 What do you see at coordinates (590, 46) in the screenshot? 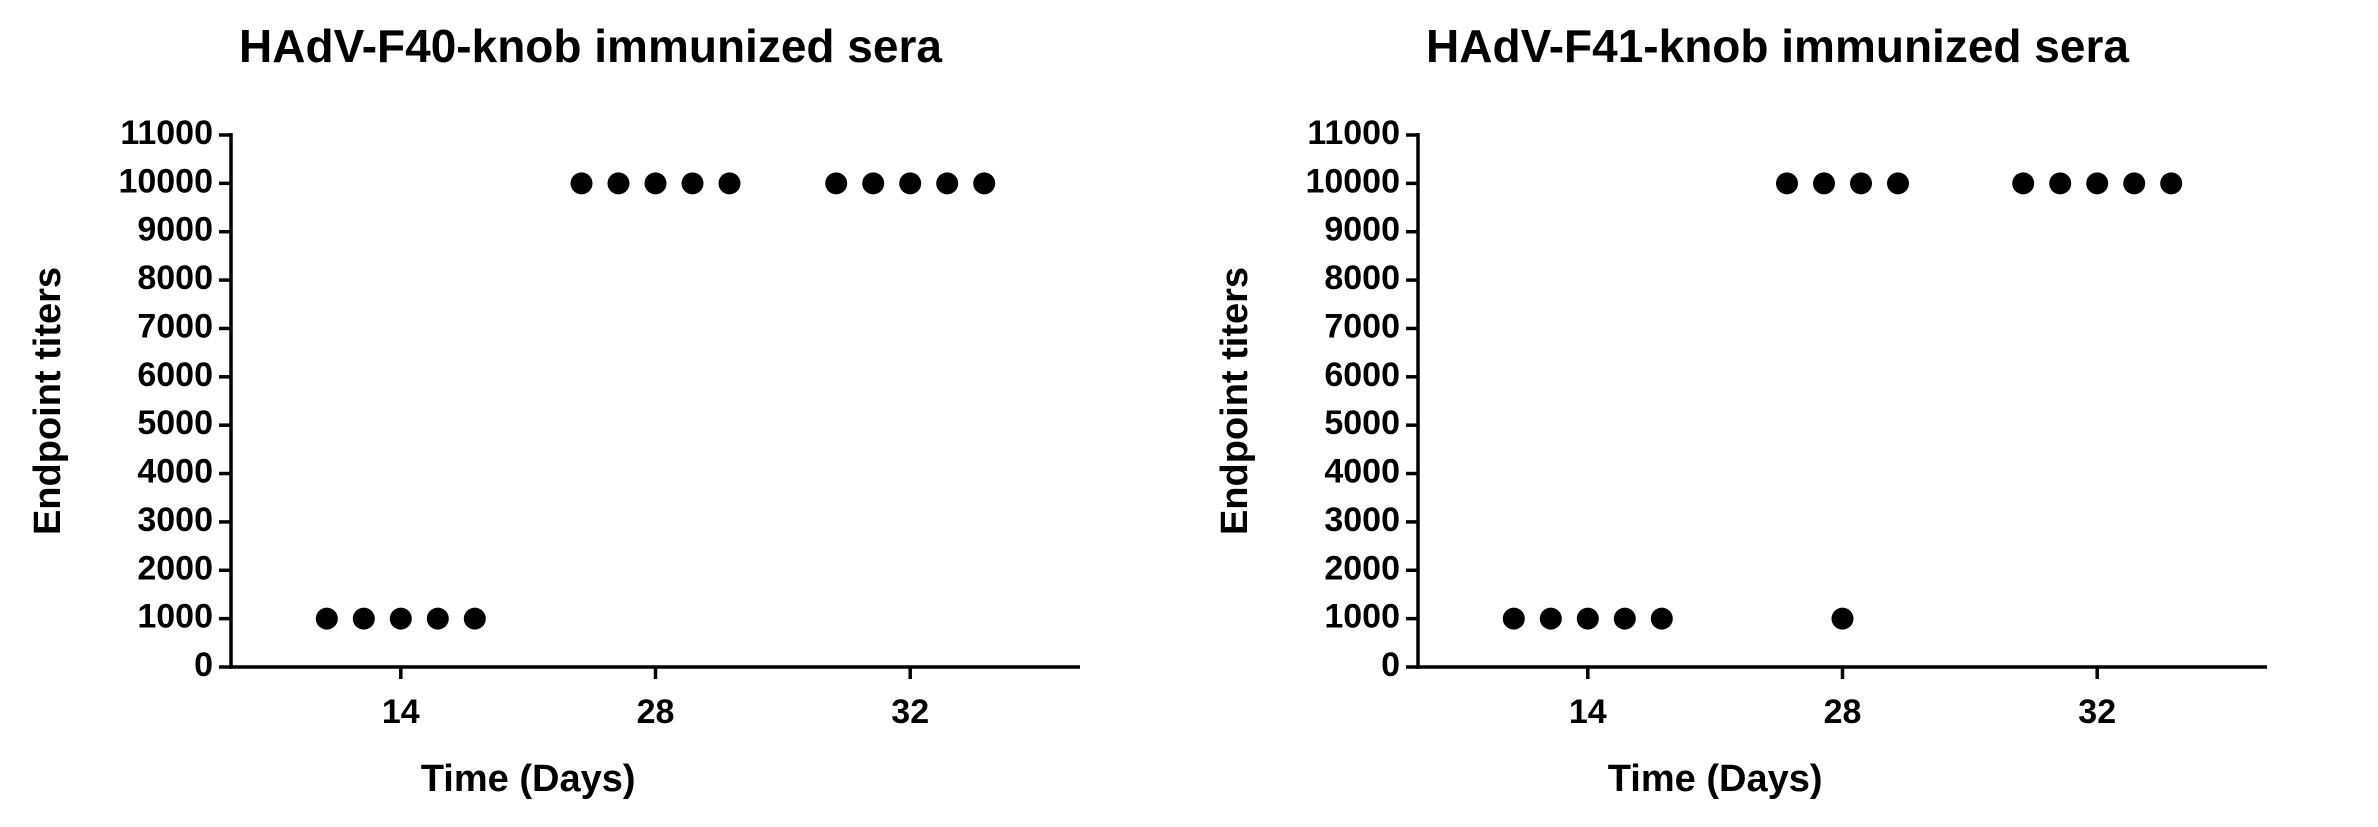
I see `chart-title: HAdV-F40-knob immunized sera` at bounding box center [590, 46].